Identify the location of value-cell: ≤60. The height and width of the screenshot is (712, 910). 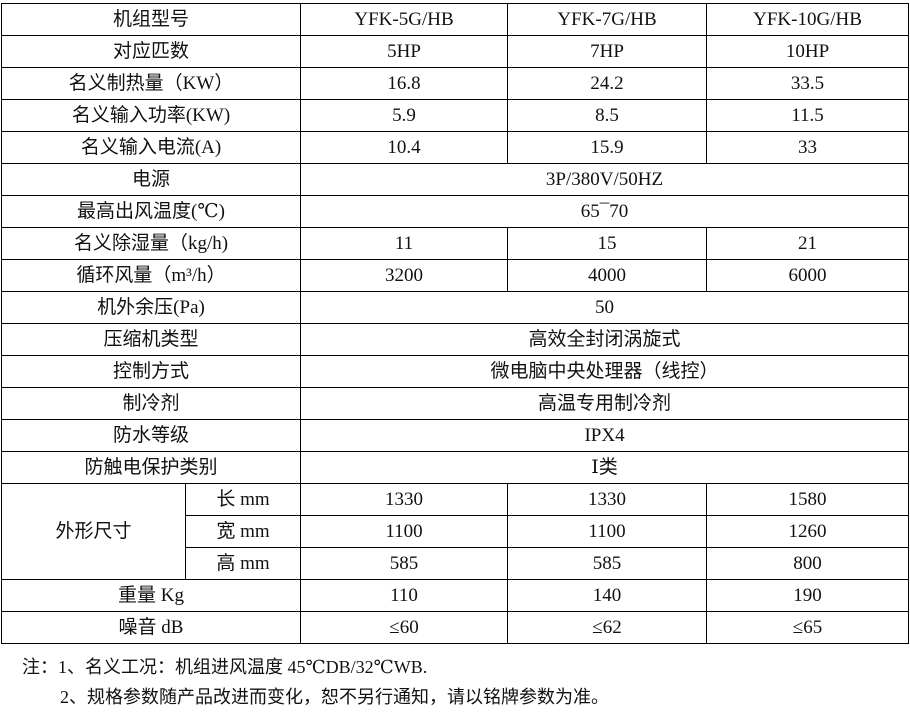
(404, 627).